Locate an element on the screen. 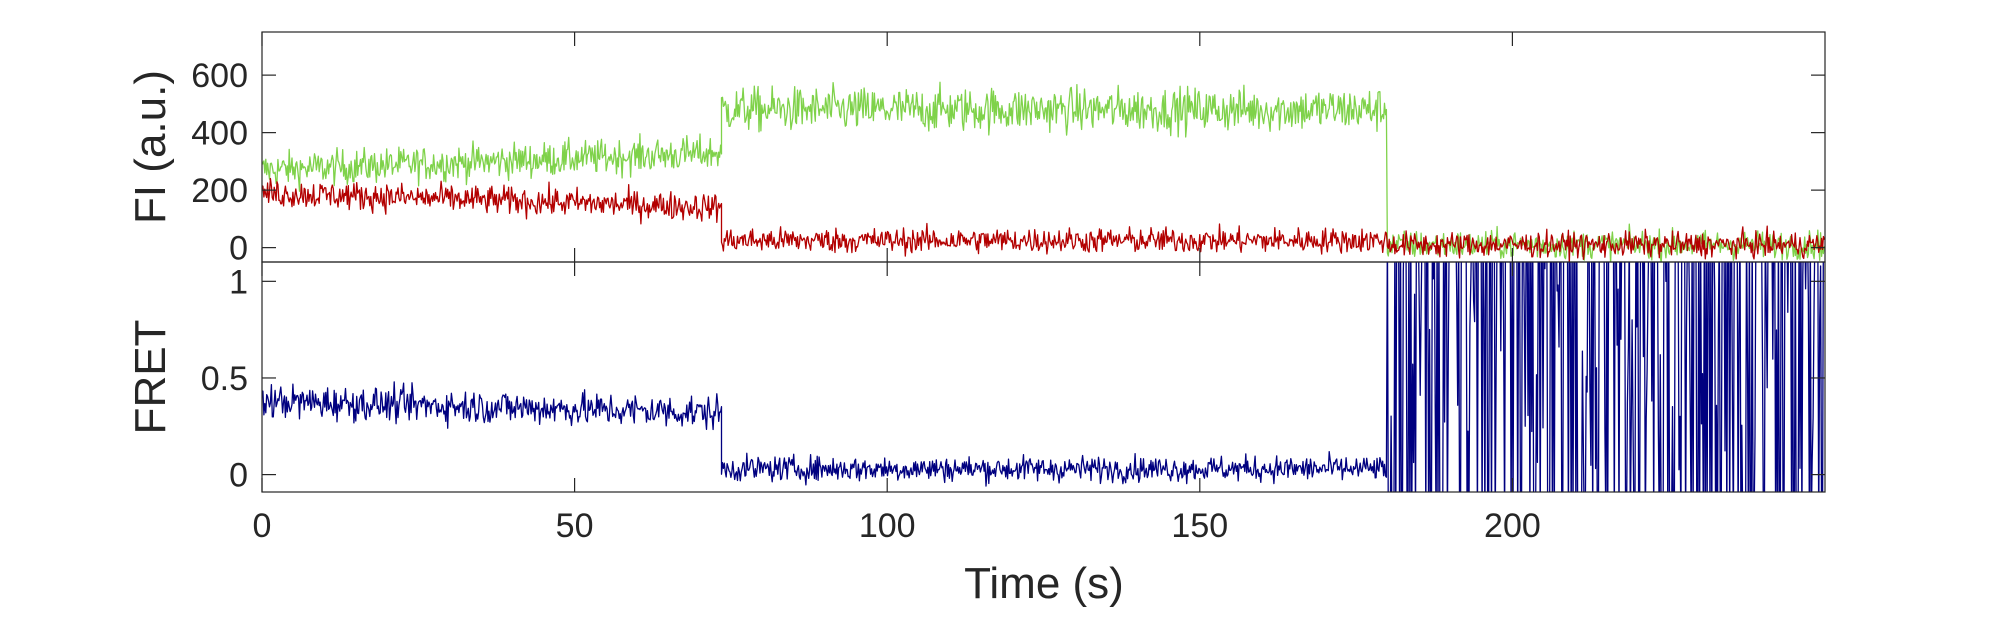 This screenshot has height=625, width=2005. intensity-series-1-line is located at coordinates (1043, 219).